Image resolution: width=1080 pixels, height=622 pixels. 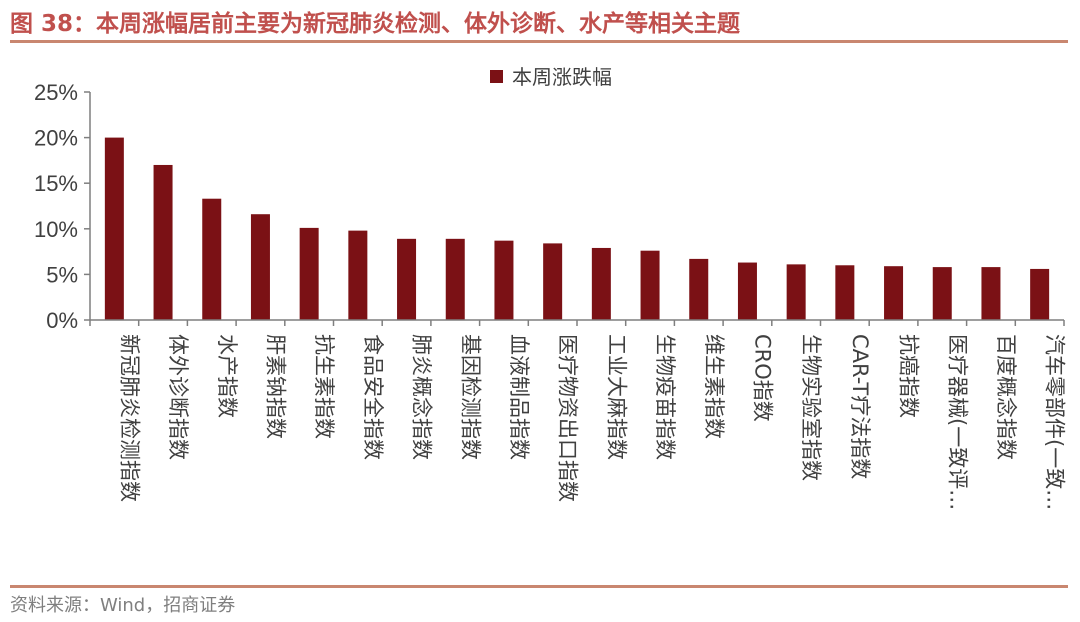 What do you see at coordinates (762, 378) in the screenshot?
I see `x-tick-label: CRO指数` at bounding box center [762, 378].